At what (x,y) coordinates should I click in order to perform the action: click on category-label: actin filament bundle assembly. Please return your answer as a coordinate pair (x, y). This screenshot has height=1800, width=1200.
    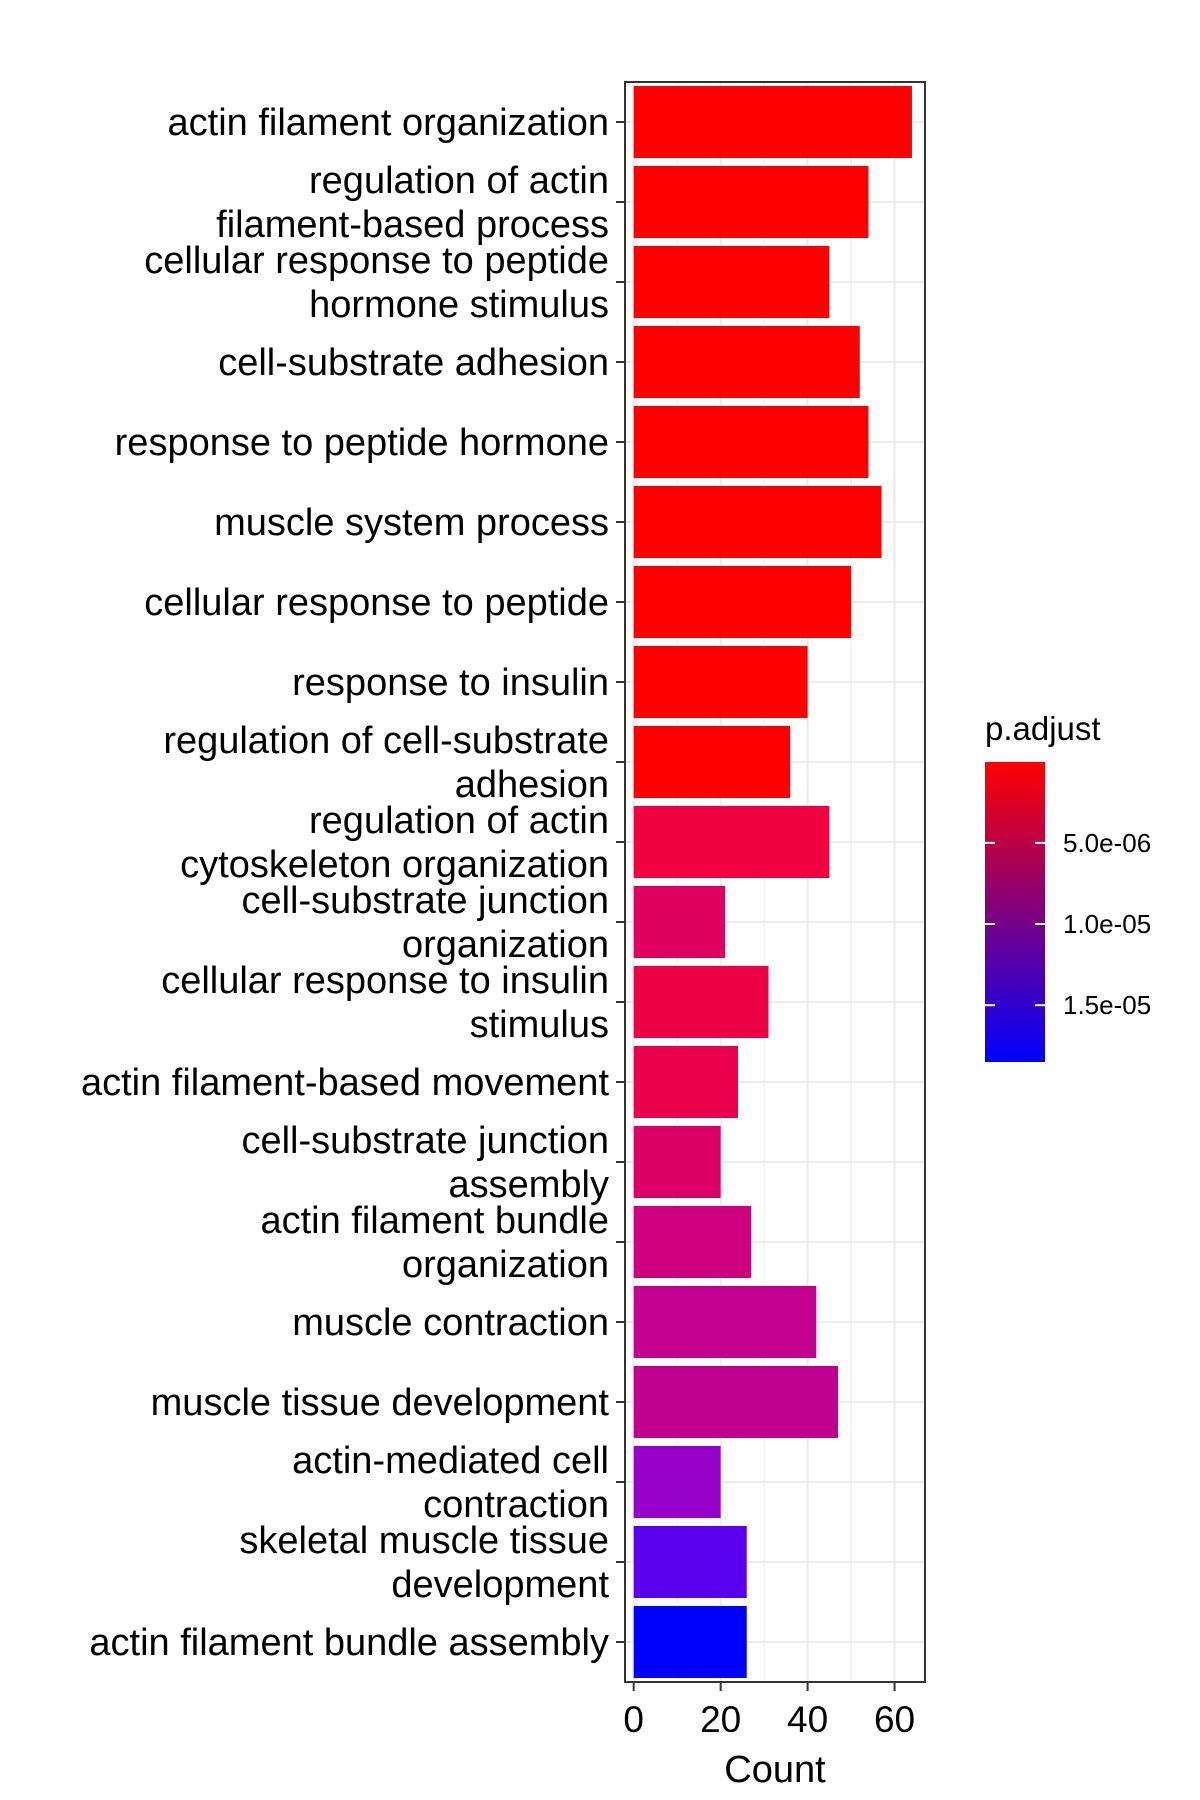
    Looking at the image, I should click on (349, 1643).